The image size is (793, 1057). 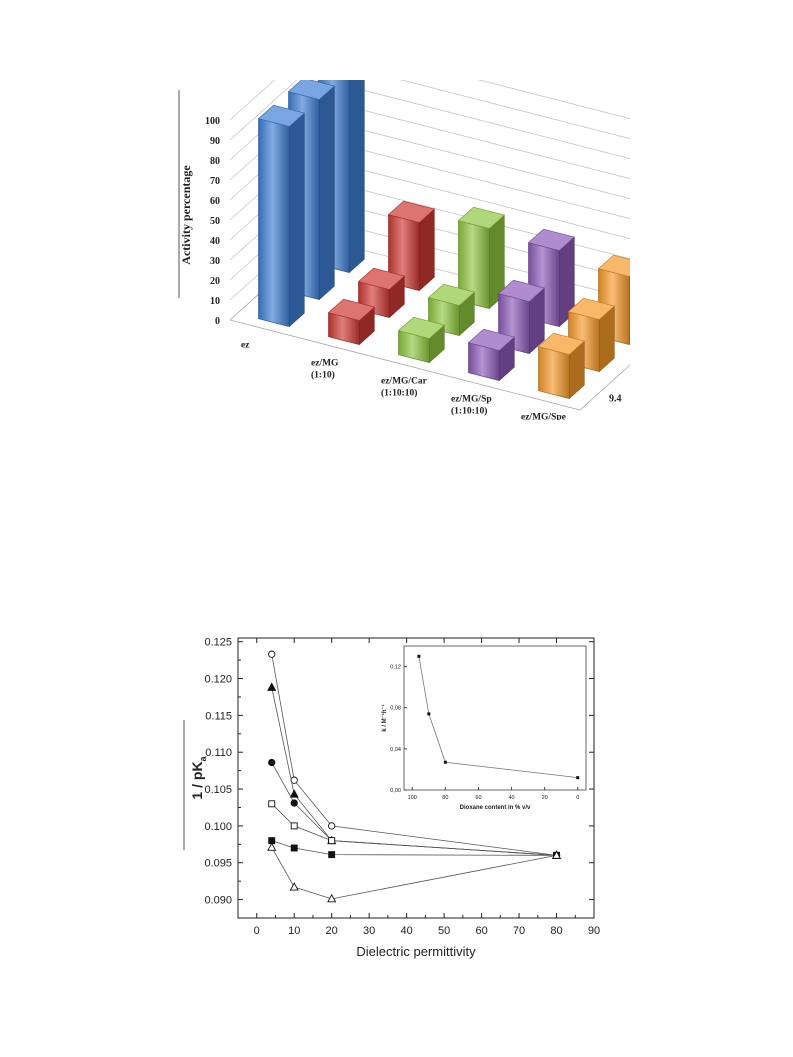 I want to click on y-tick-label: 0.100, so click(x=218, y=827).